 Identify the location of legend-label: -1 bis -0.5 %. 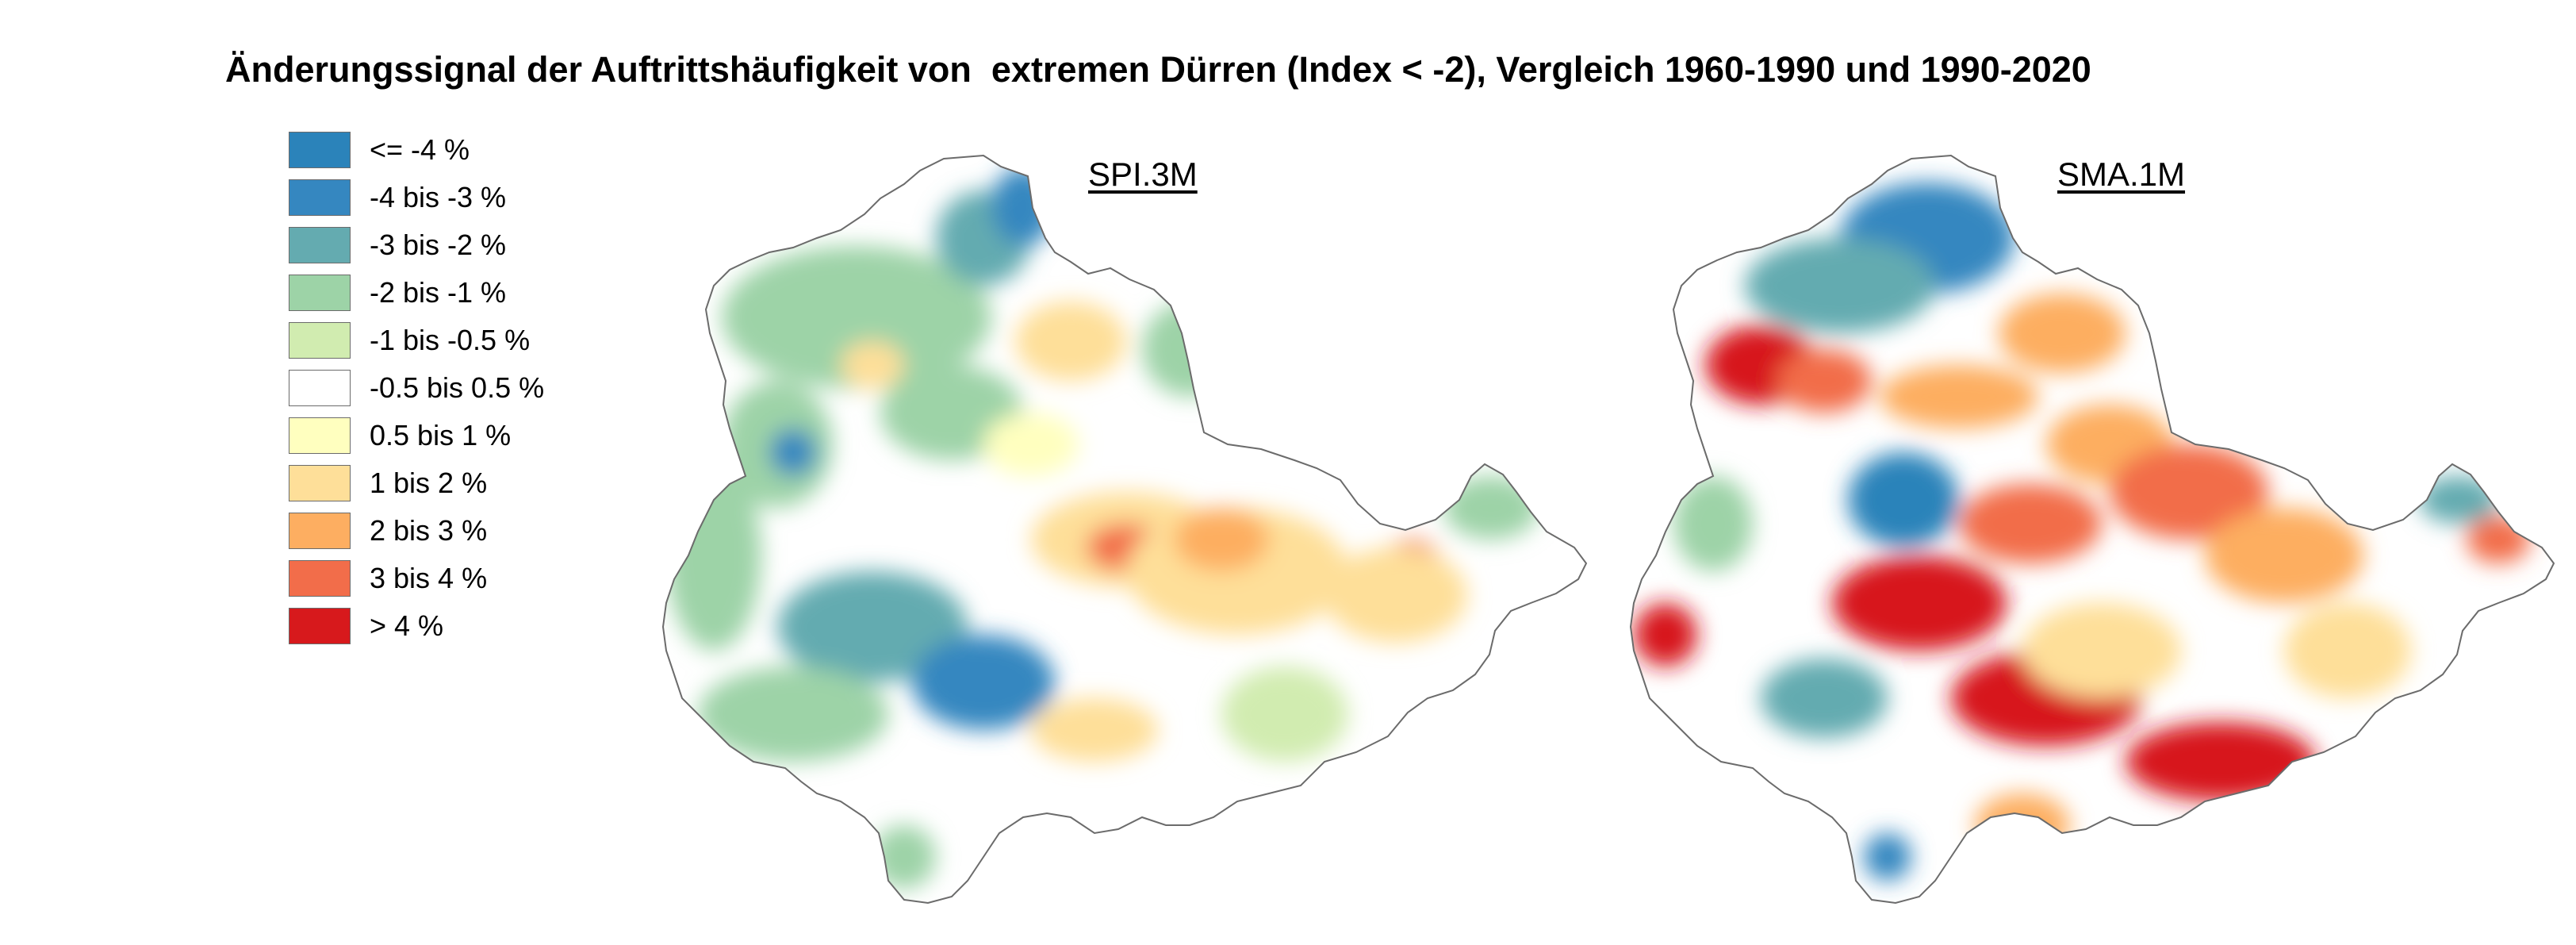
(450, 340).